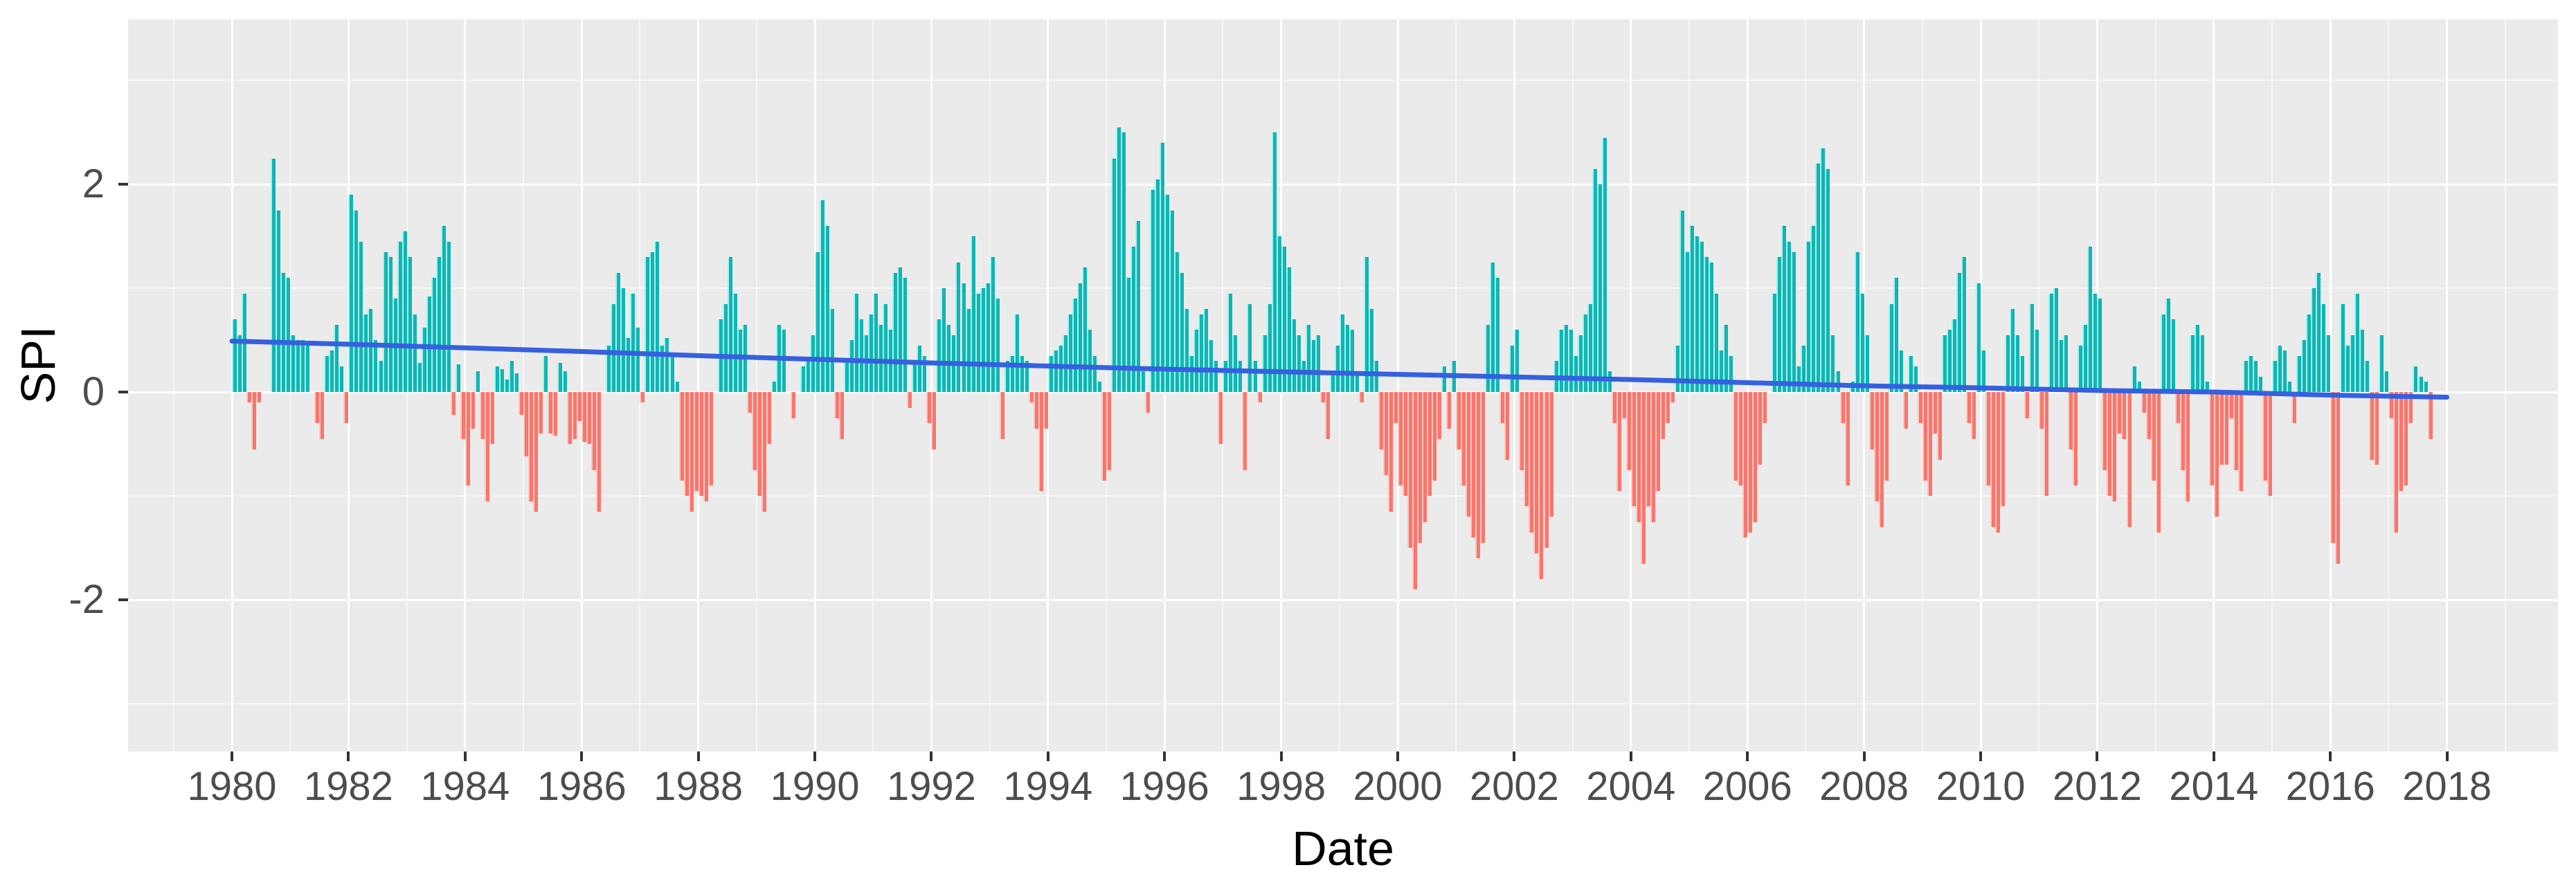  I want to click on y-tick-mark, so click(123, 185).